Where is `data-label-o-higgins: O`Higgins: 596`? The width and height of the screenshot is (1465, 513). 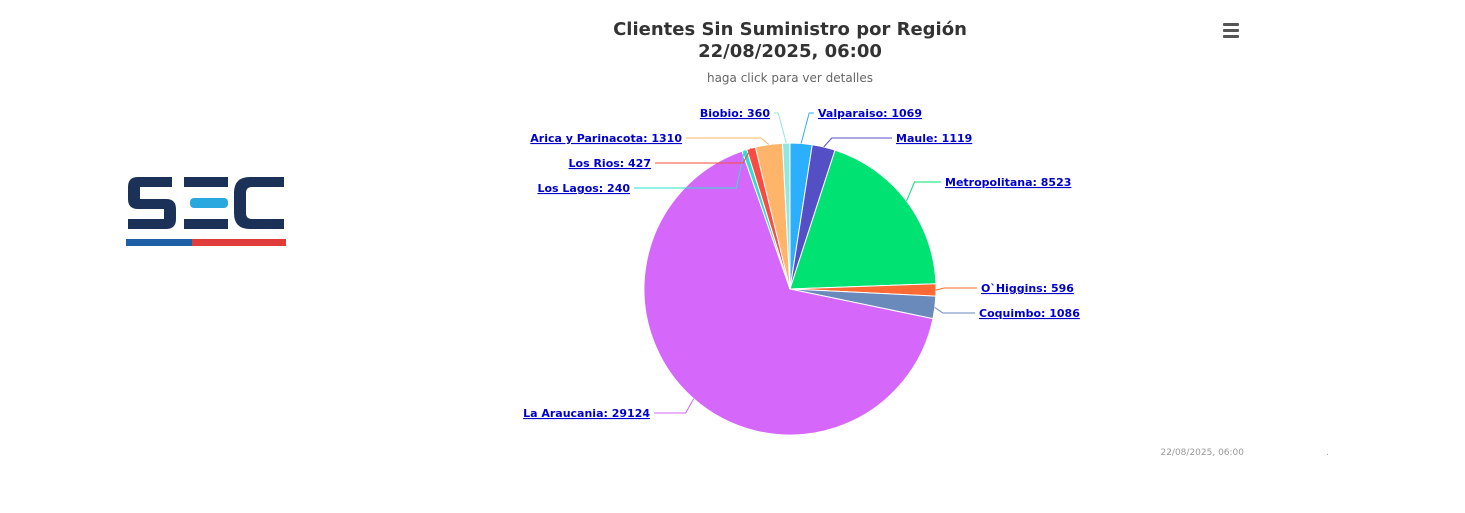
data-label-o-higgins: O`Higgins: 596 is located at coordinates (1027, 288).